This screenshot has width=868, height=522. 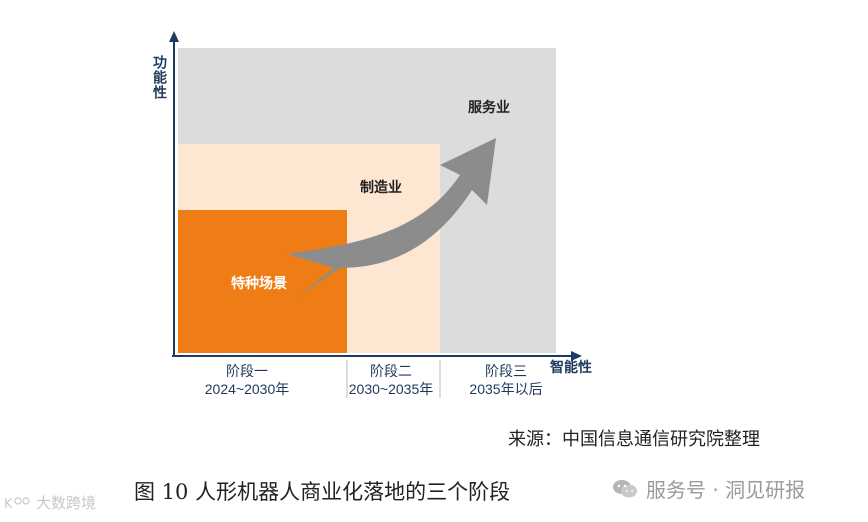 What do you see at coordinates (259, 283) in the screenshot?
I see `zone-label-special: 特种场景` at bounding box center [259, 283].